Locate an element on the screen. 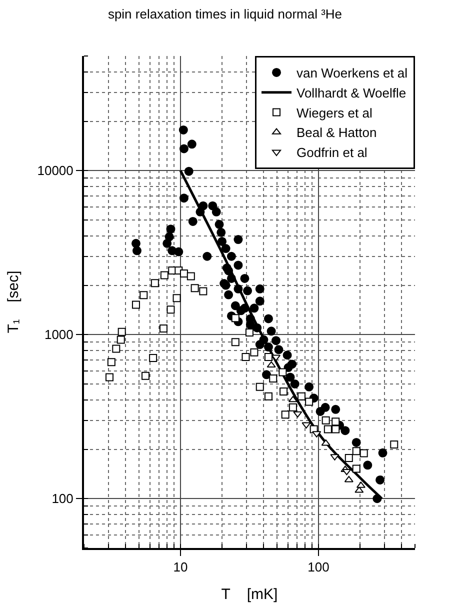  y-axis-title: T₁ [sec] is located at coordinates (13, 302).